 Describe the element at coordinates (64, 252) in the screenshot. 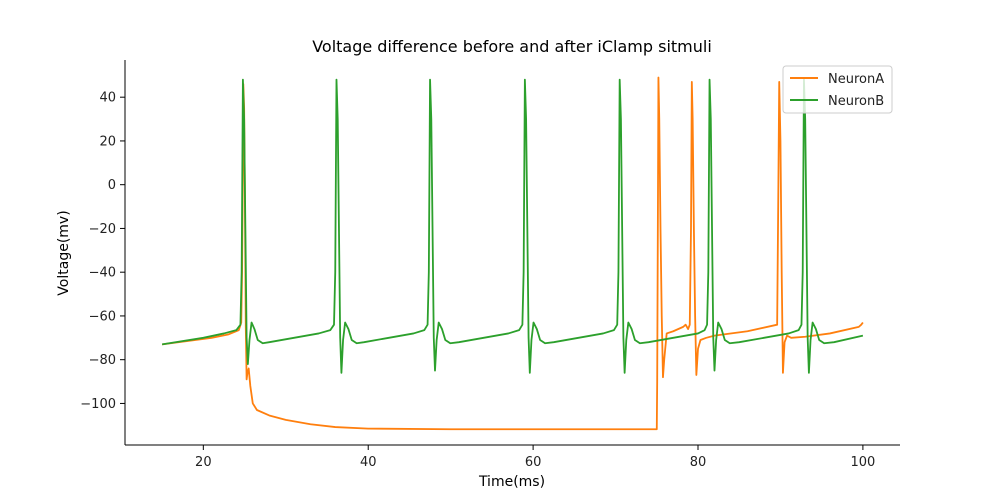

I see `y-axis-label: Voltage(mv)` at that location.